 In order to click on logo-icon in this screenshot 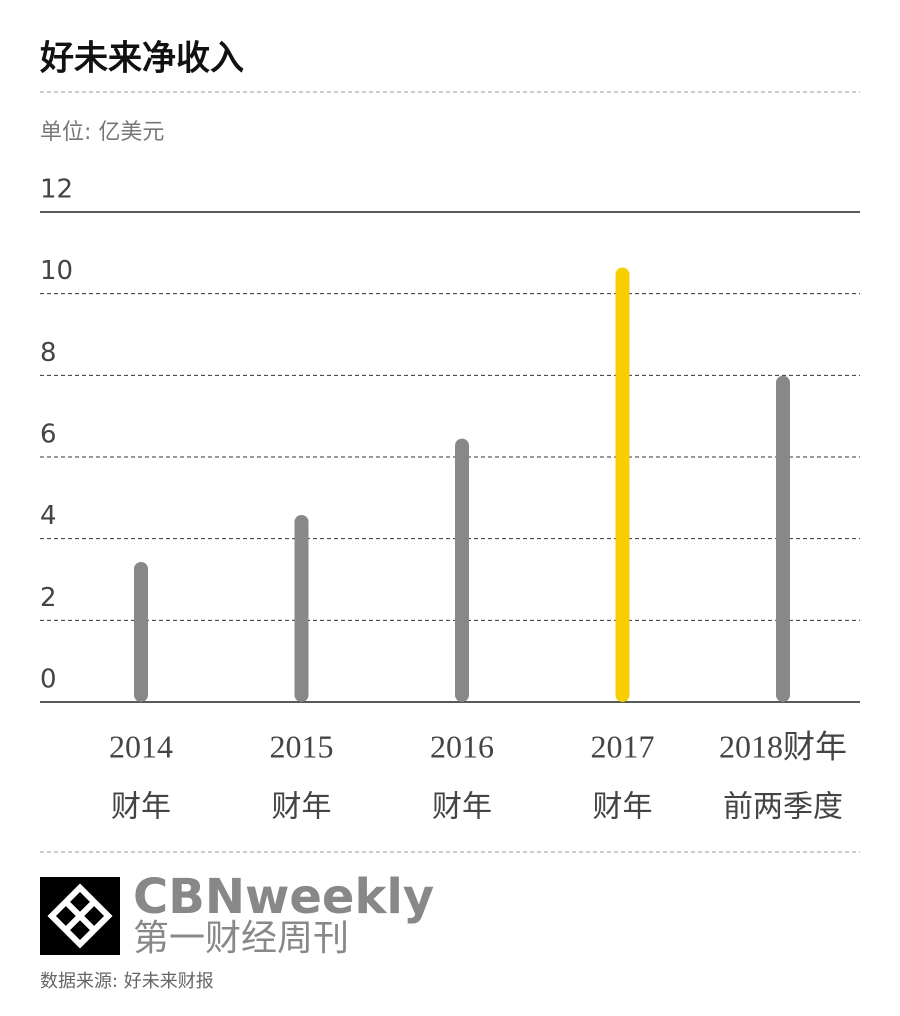, I will do `click(80, 916)`.